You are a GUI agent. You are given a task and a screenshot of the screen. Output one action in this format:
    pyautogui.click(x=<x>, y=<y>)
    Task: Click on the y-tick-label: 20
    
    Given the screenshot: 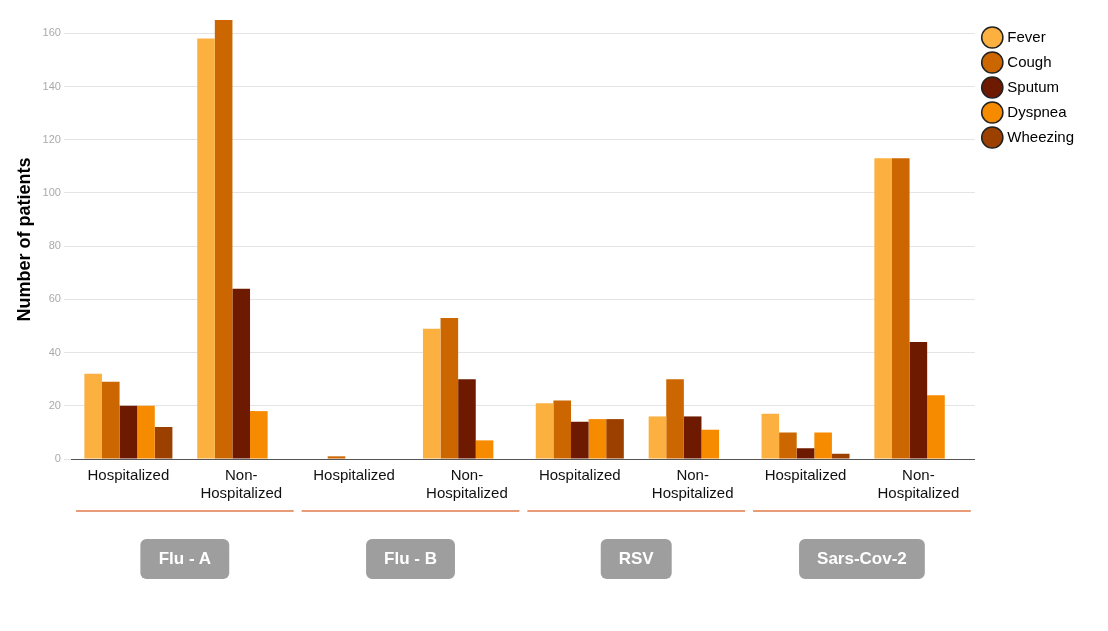 What is the action you would take?
    pyautogui.click(x=54, y=404)
    